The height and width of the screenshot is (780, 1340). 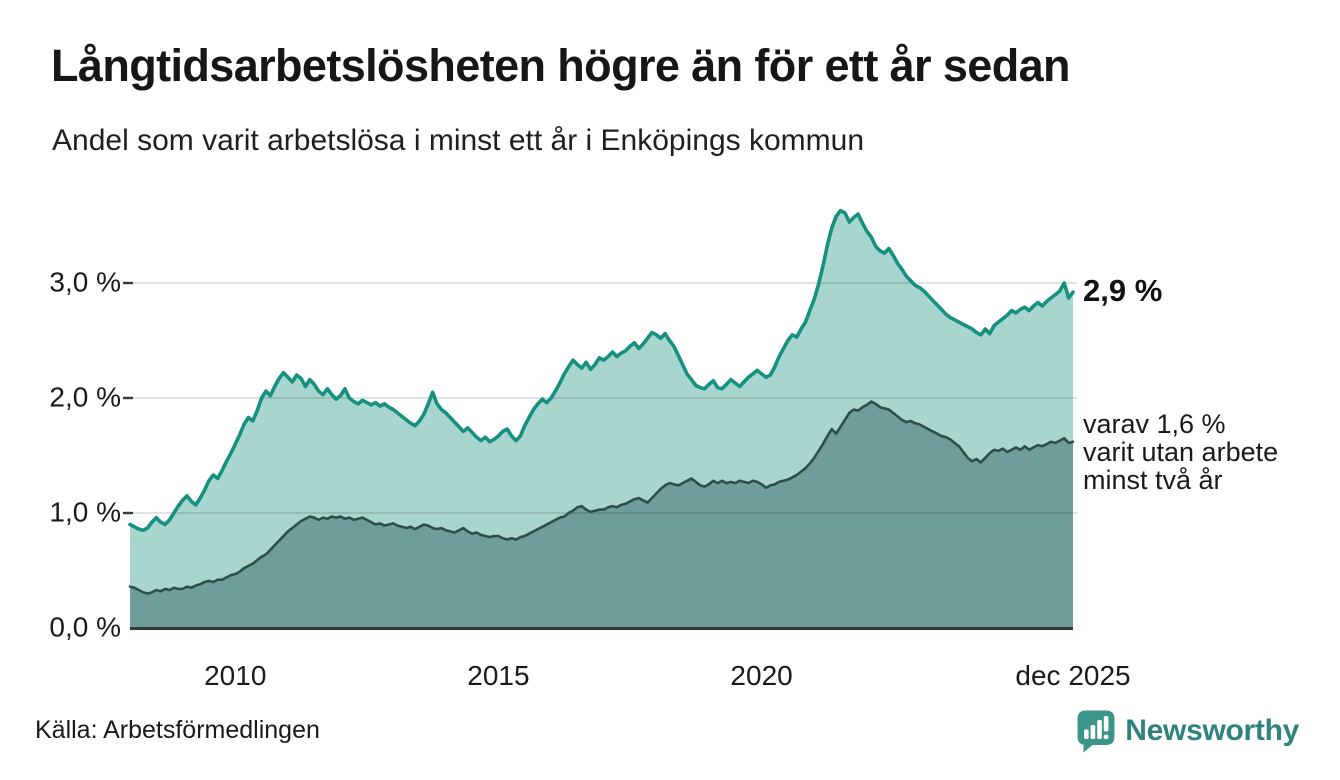 I want to click on y-axis-label: 2,0 %, so click(x=85, y=397).